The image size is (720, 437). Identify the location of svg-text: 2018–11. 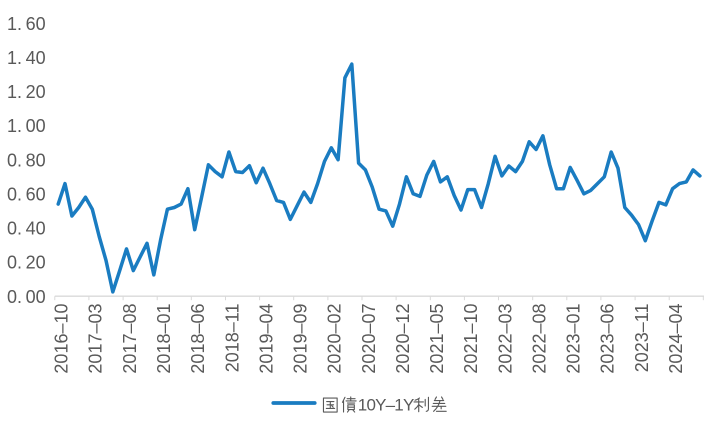
(232, 338).